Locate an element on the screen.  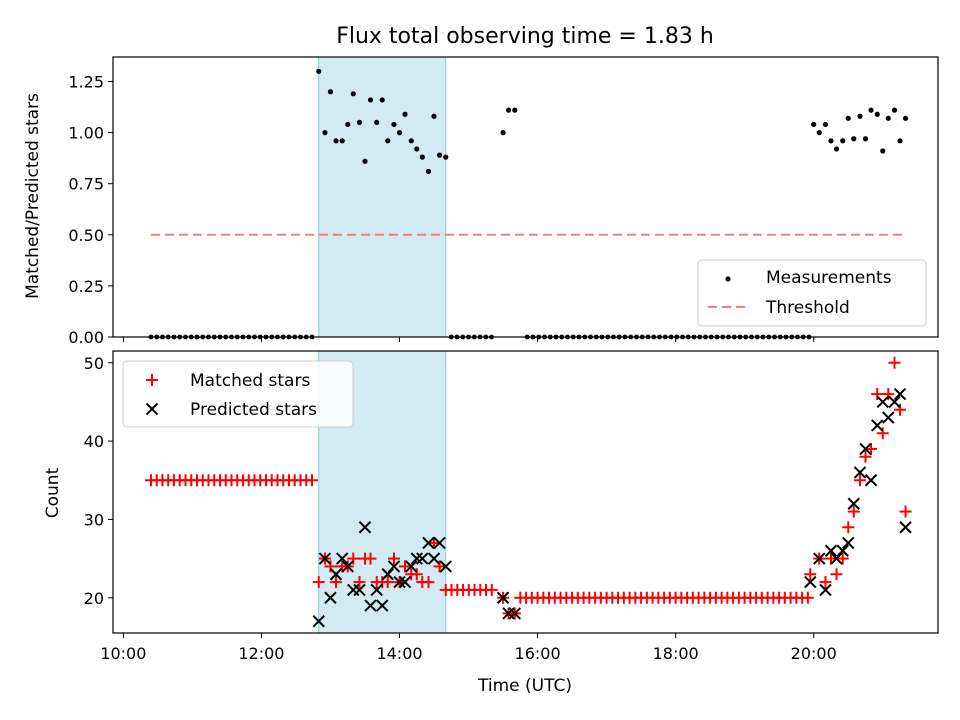
observing-window-shade is located at coordinates (382, 197).